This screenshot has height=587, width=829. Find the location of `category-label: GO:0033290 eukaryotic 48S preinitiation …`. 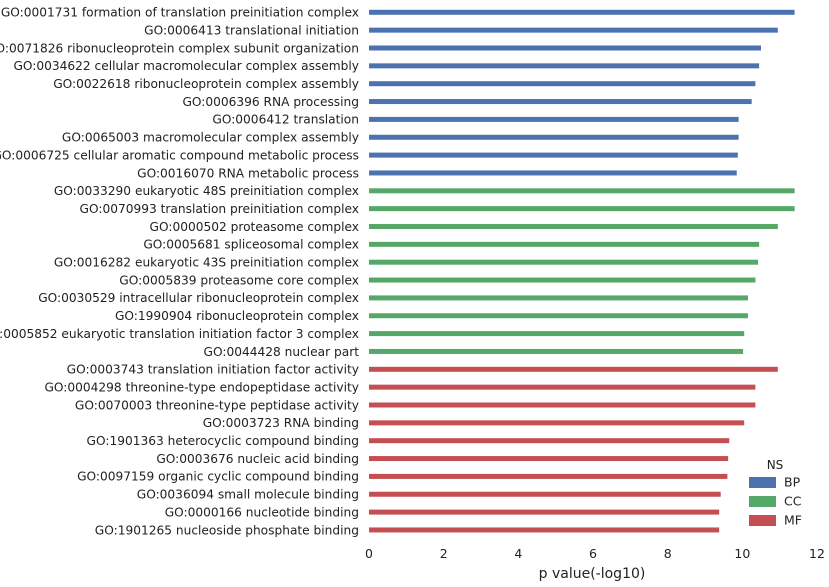

category-label: GO:0033290 eukaryotic 48S preinitiation … is located at coordinates (206, 191).